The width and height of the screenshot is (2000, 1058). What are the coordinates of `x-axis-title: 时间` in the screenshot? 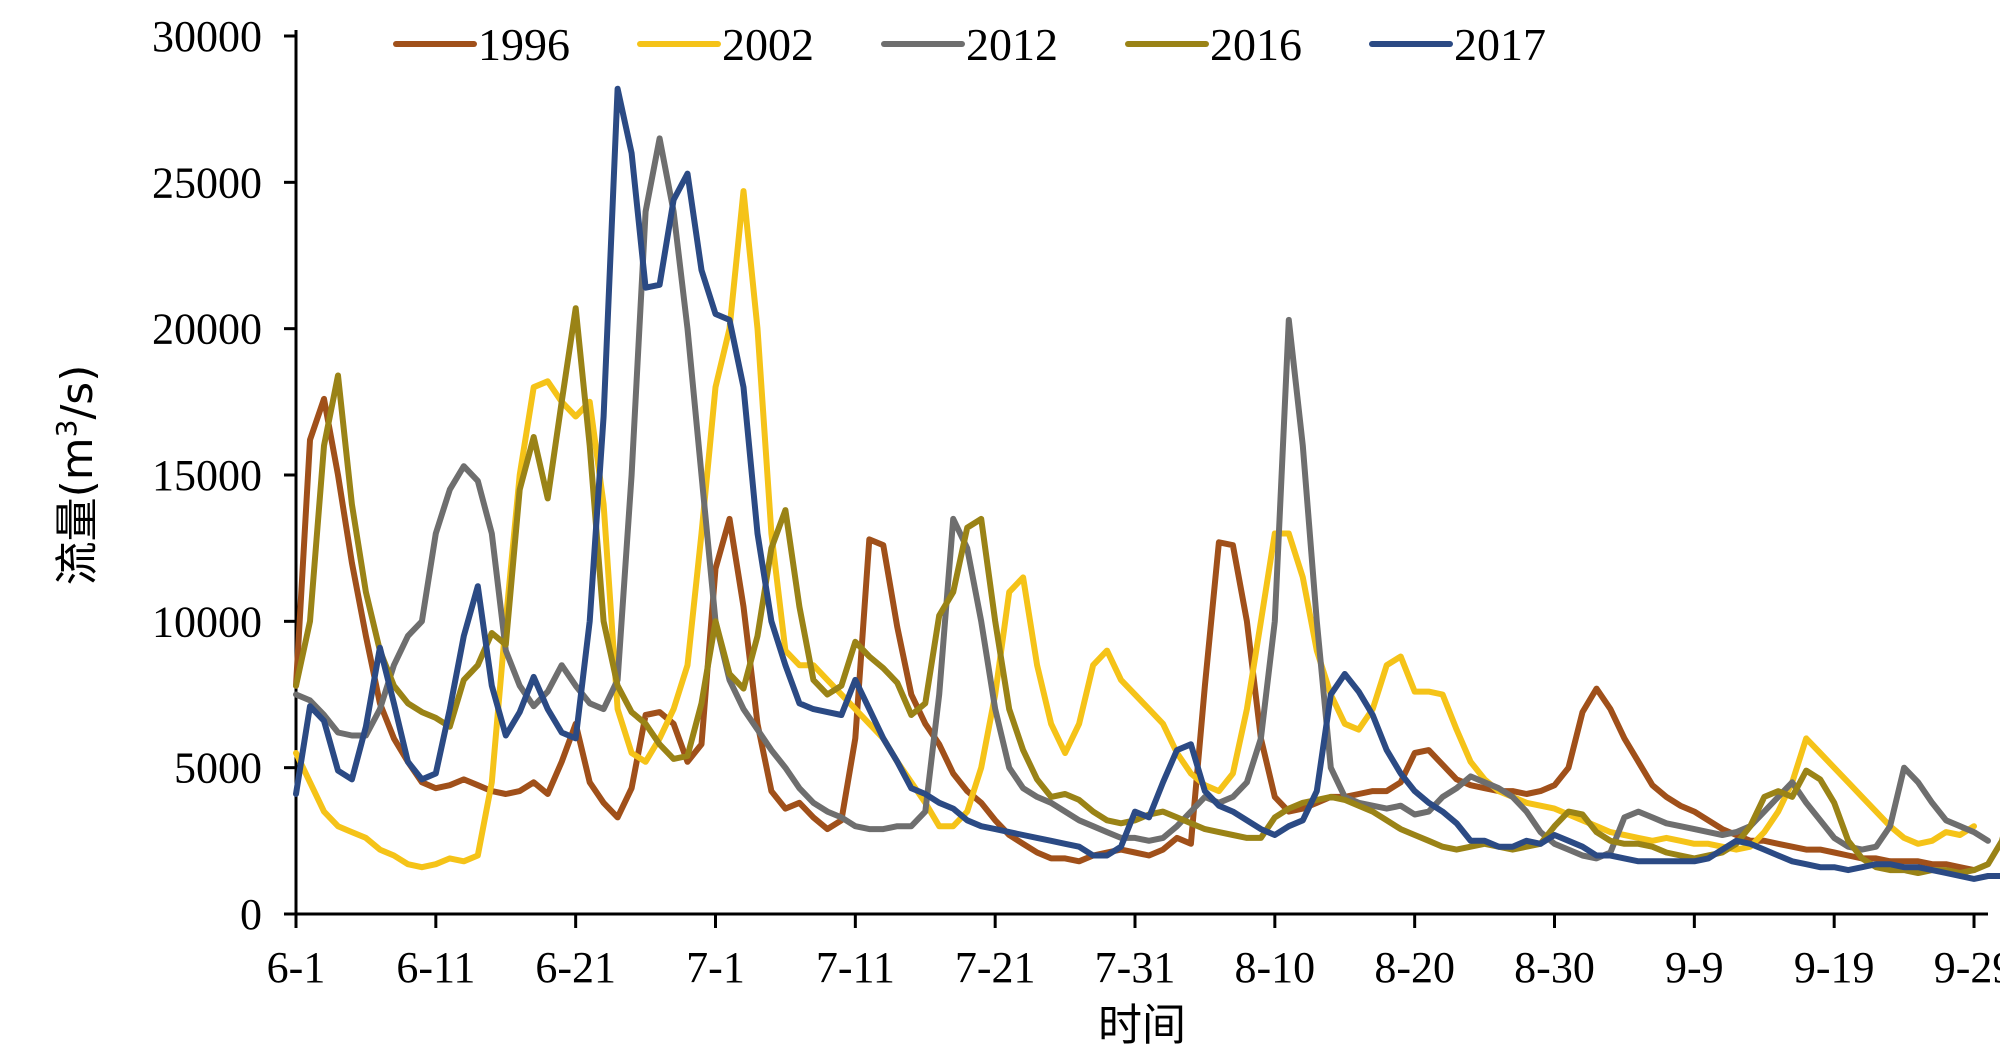 It's located at (1142, 1025).